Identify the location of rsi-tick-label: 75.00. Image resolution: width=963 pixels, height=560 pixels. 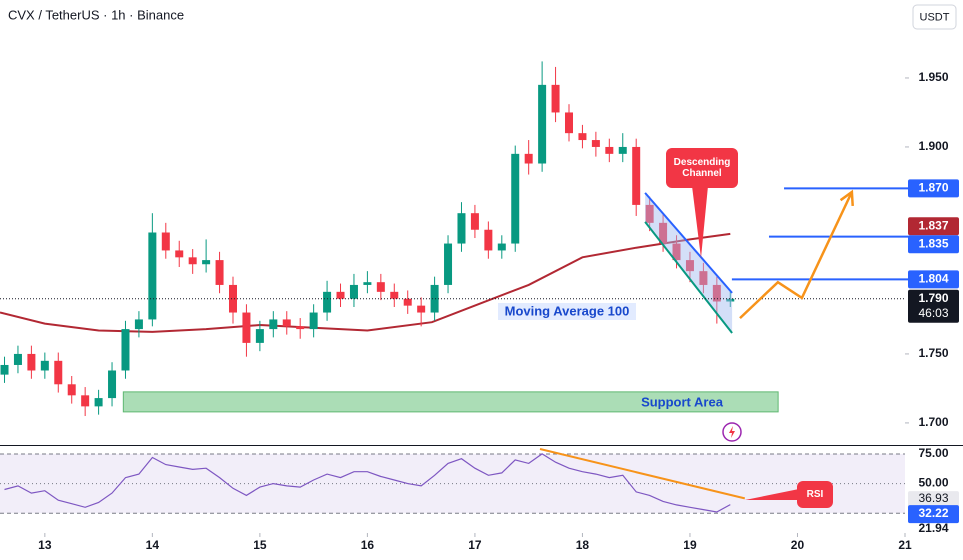
(933, 453).